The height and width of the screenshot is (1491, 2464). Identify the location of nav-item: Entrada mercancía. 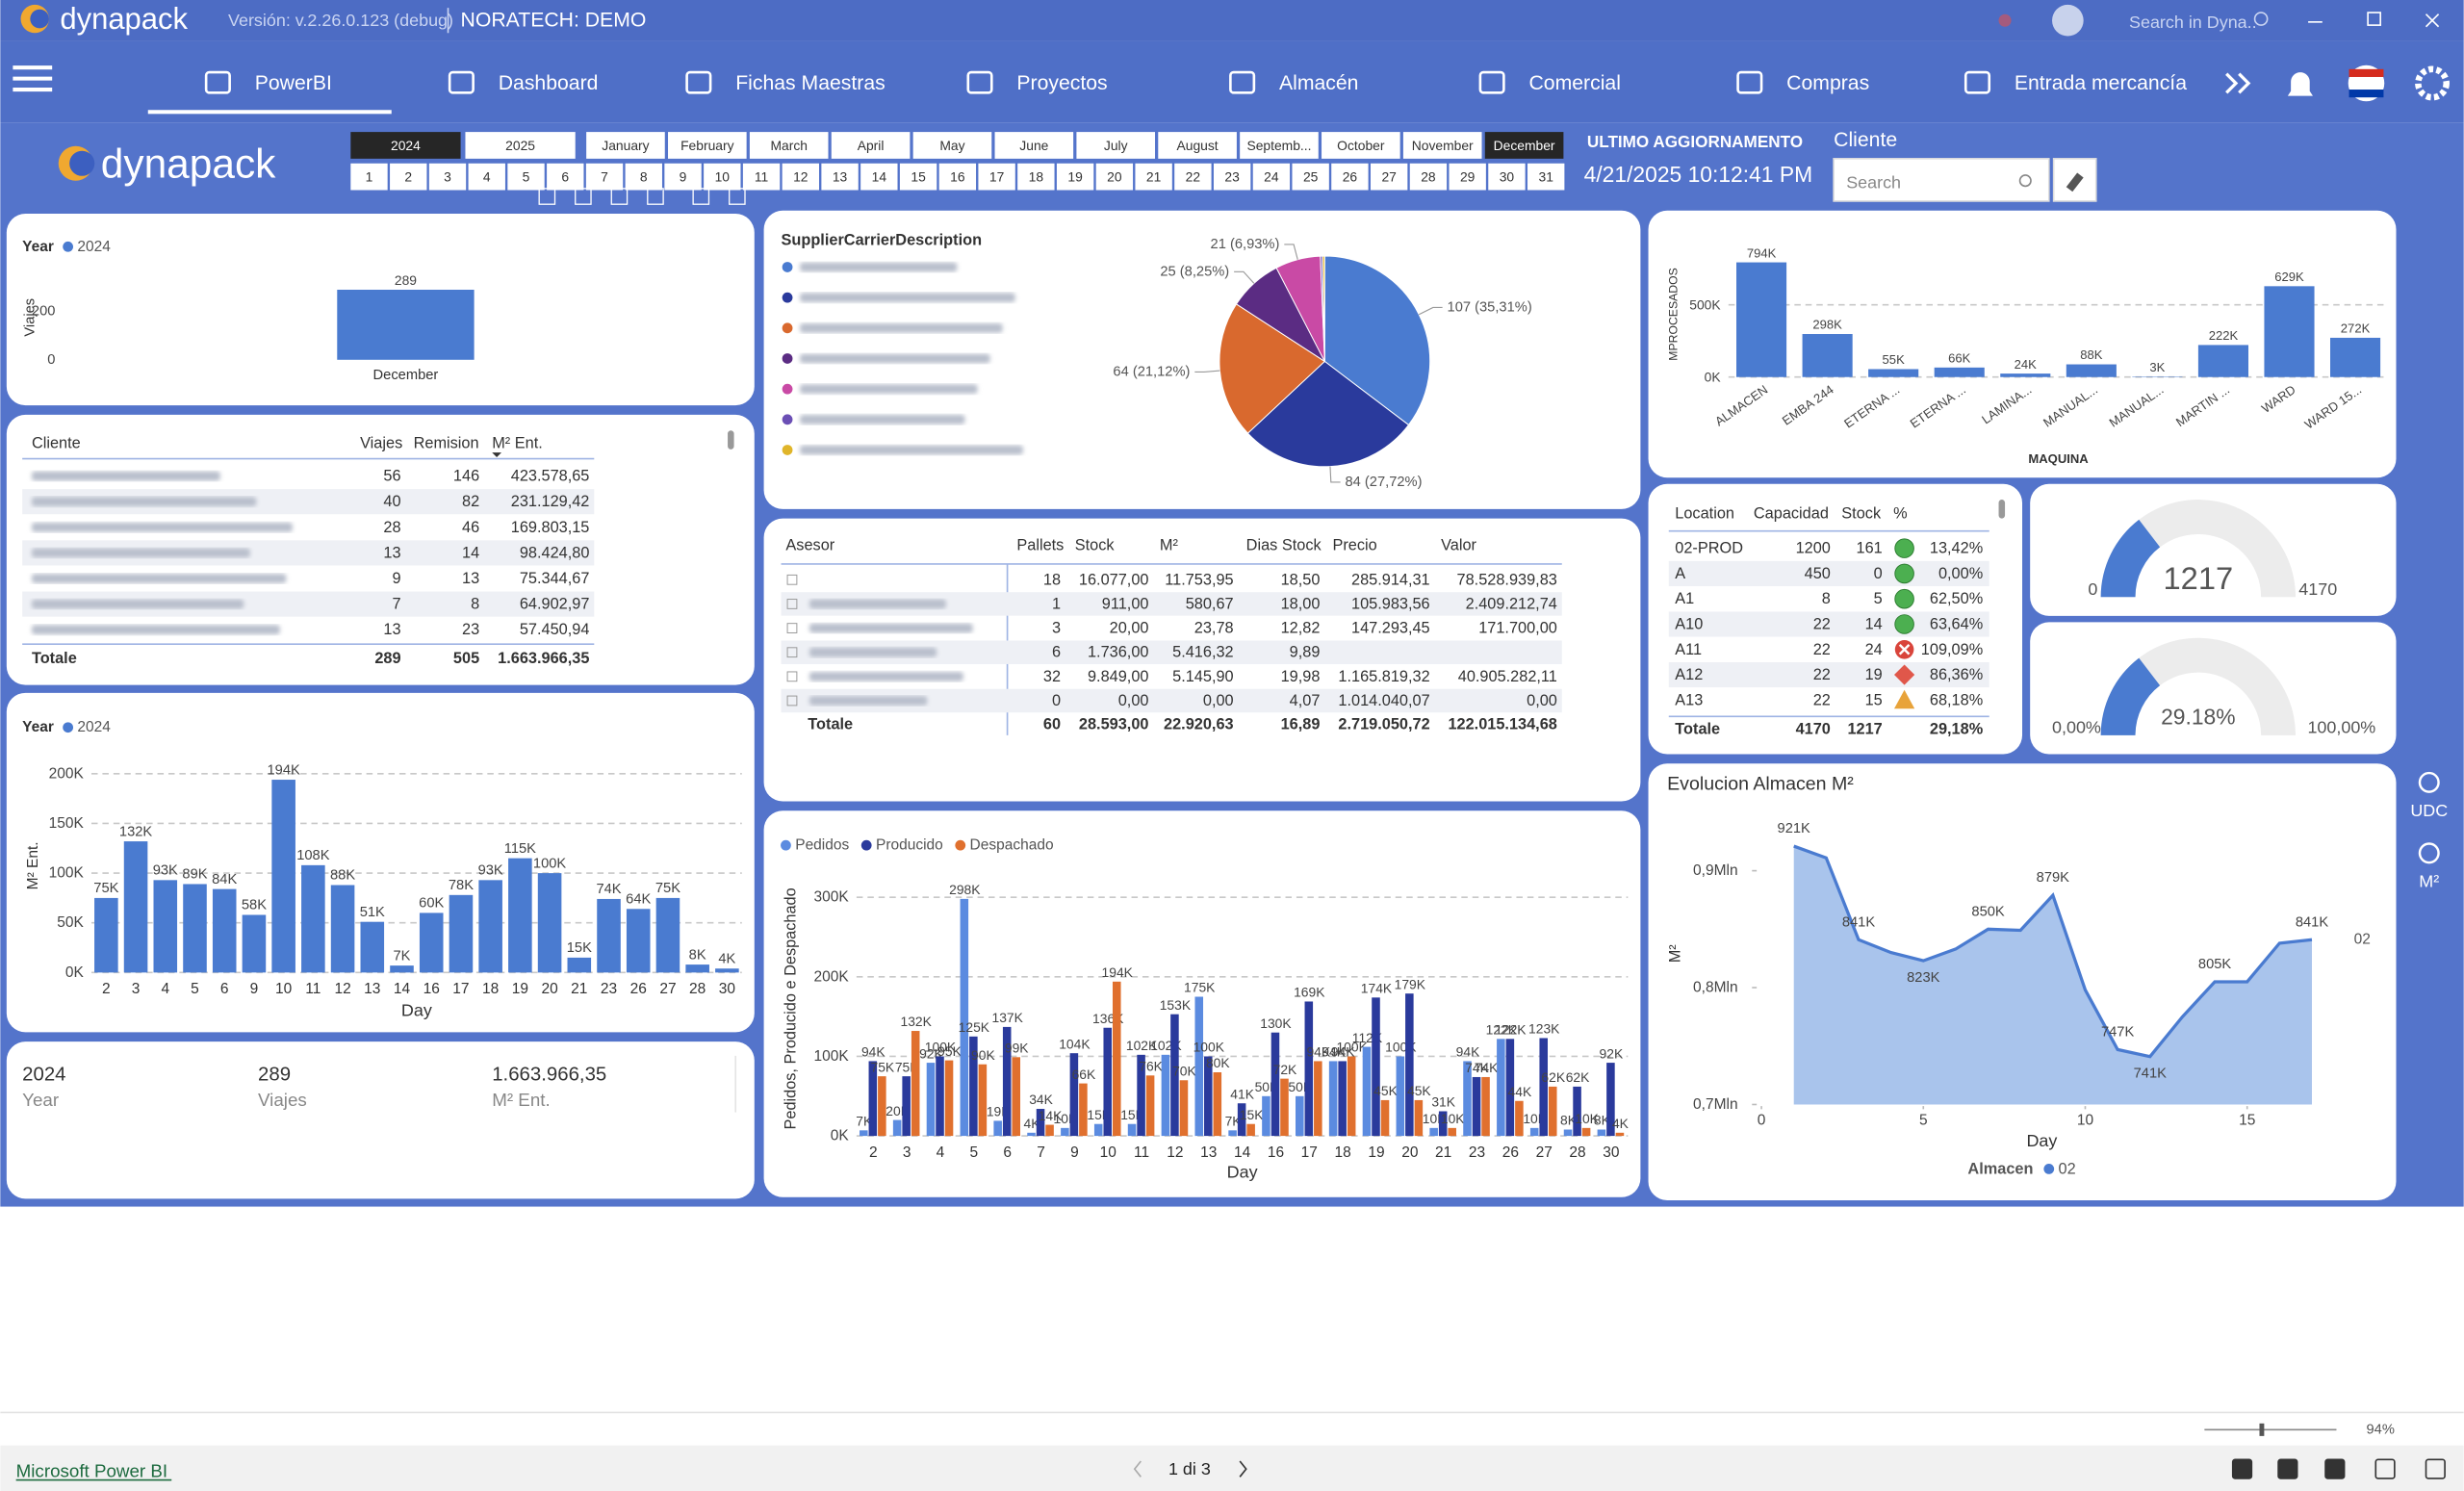
(2101, 83).